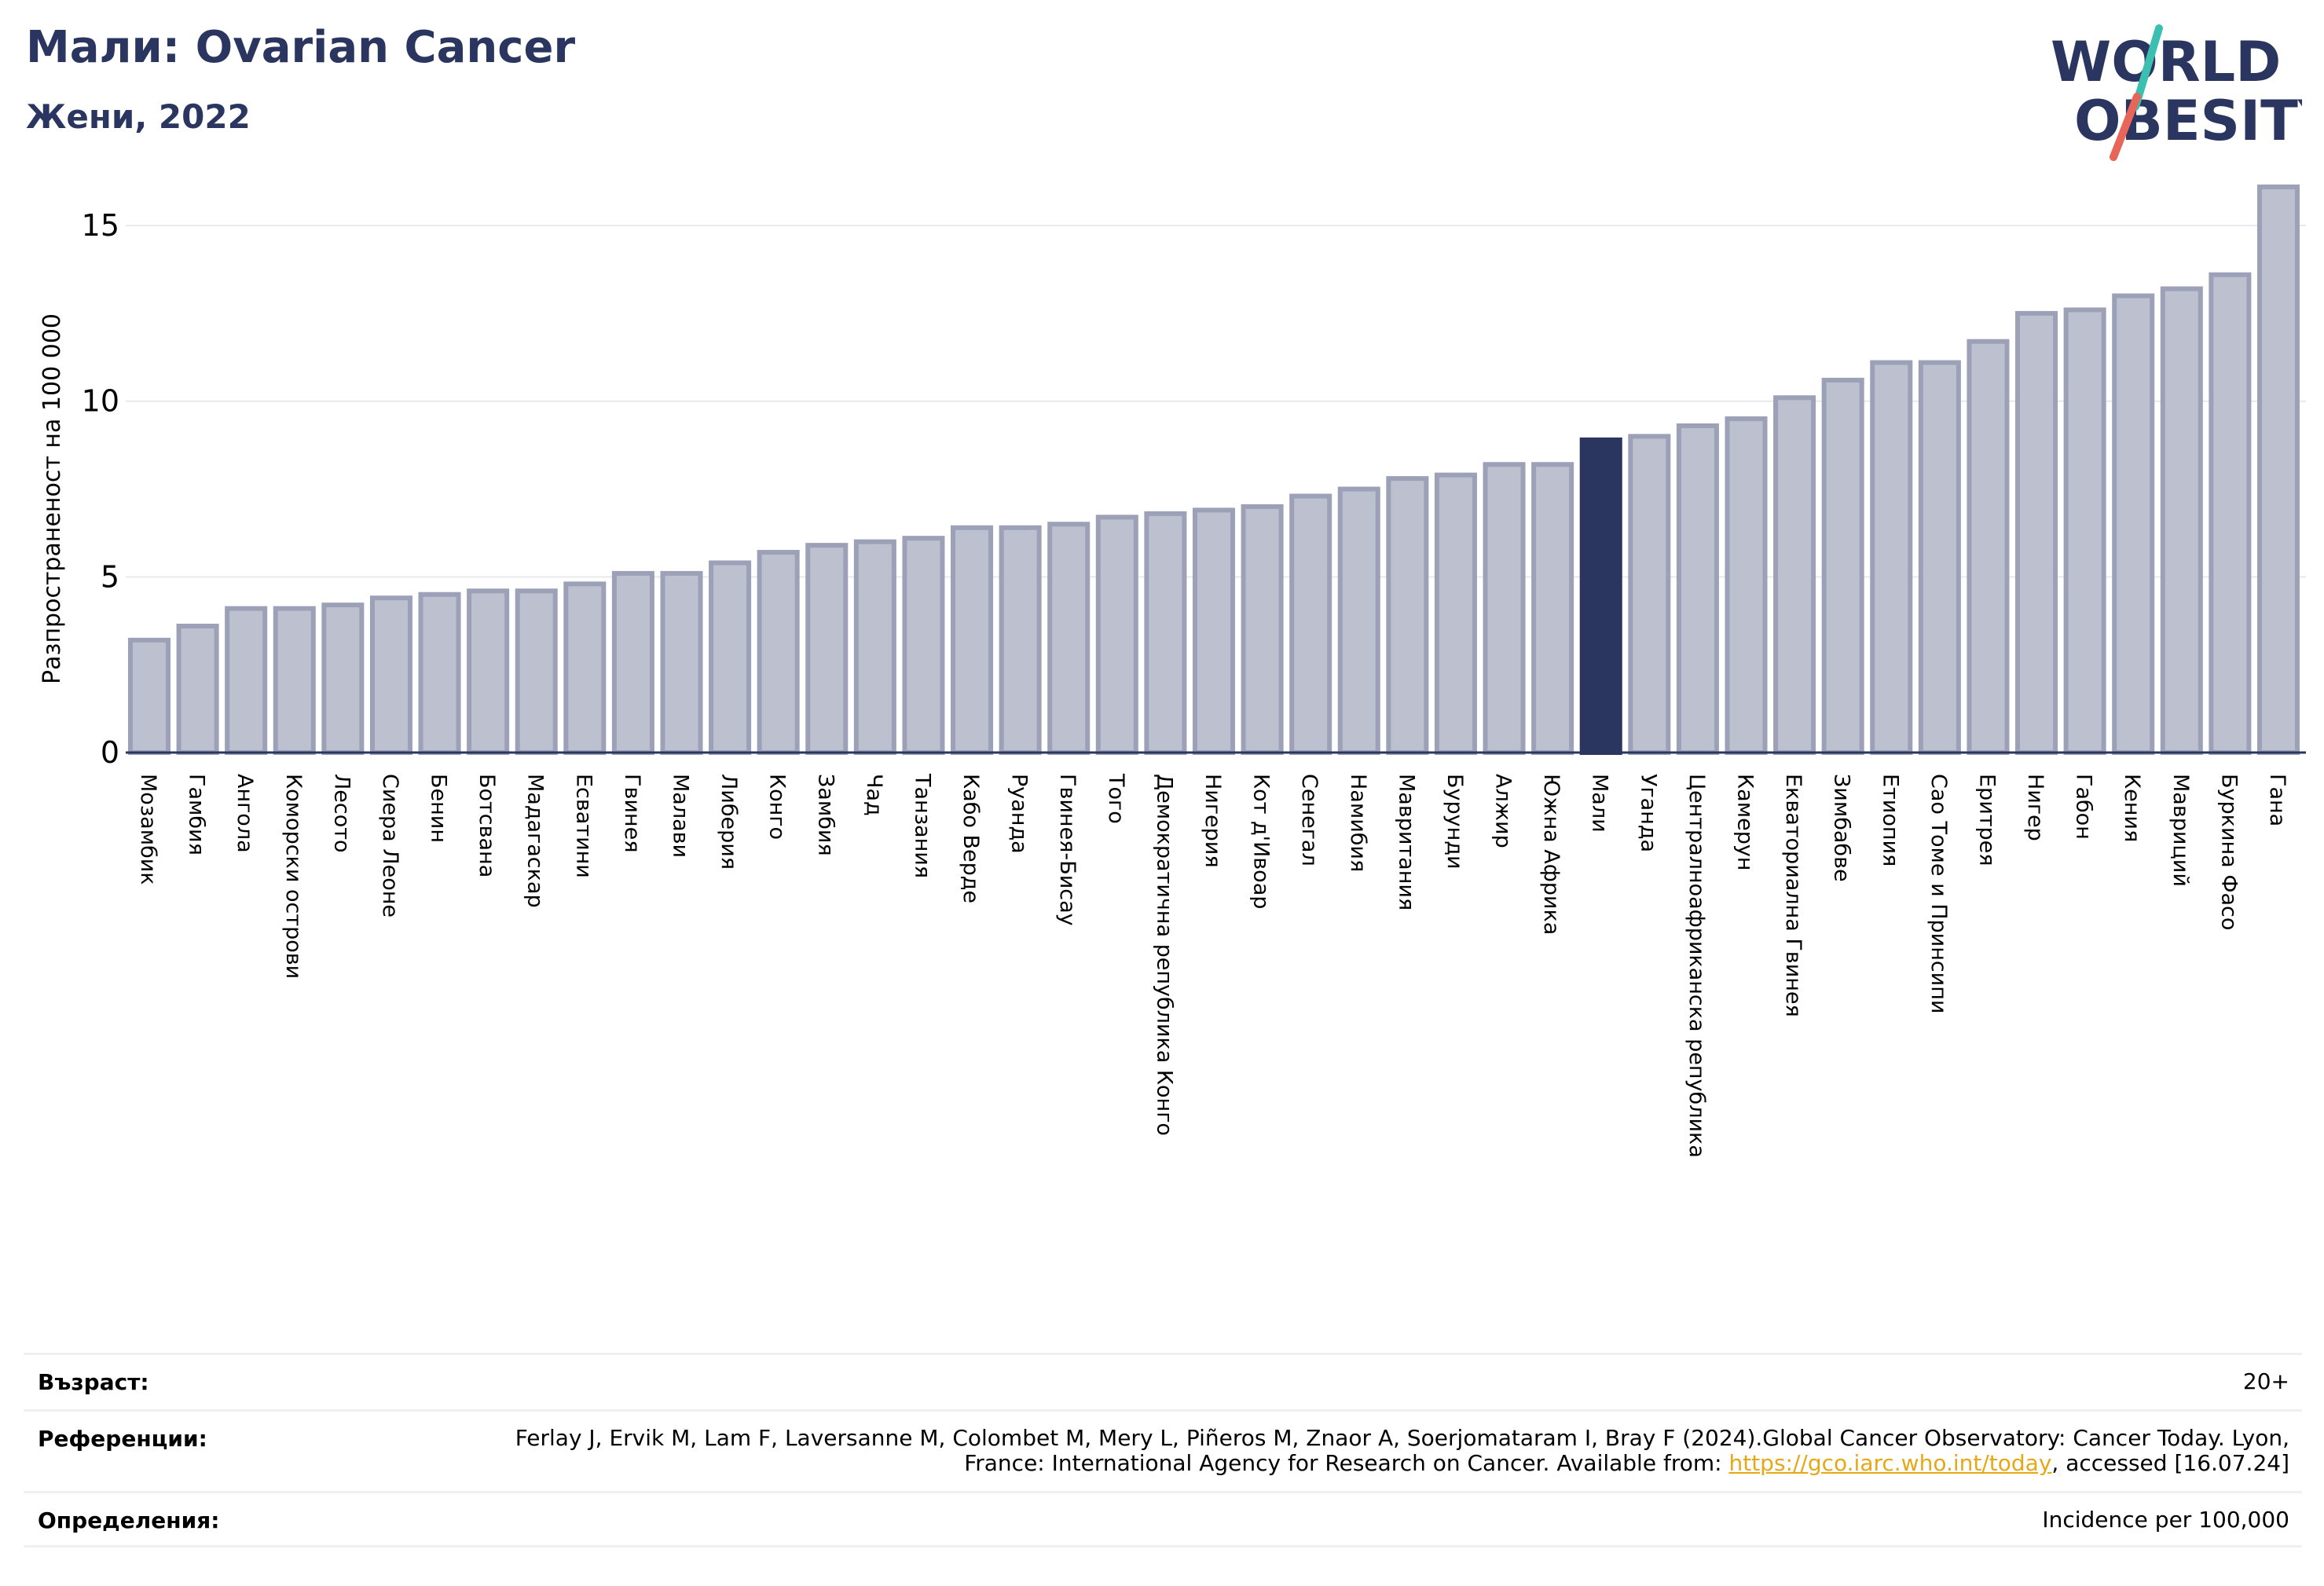 Image resolution: width=2324 pixels, height=1586 pixels. I want to click on y-tick-label: 10, so click(100, 401).